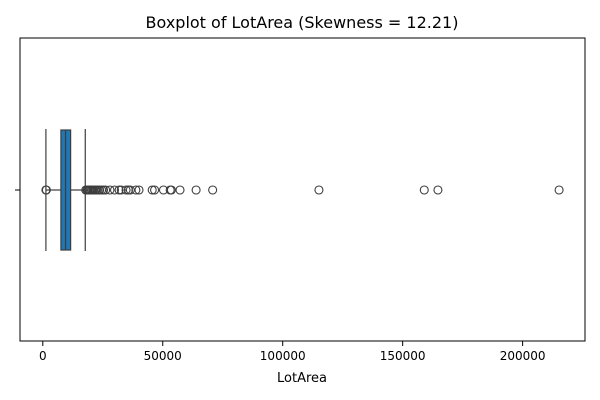  Describe the element at coordinates (523, 356) in the screenshot. I see `x-tick-label: 200000` at that location.